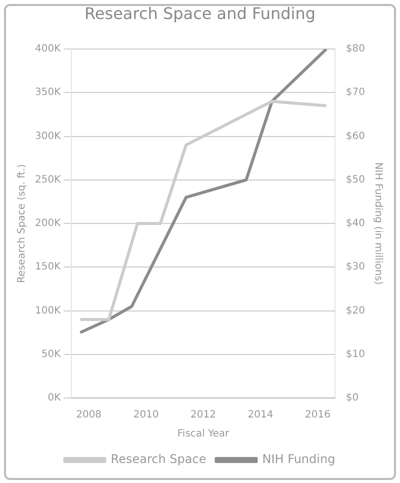 The width and height of the screenshot is (400, 483). What do you see at coordinates (317, 415) in the screenshot?
I see `x-tick-label: 2016` at bounding box center [317, 415].